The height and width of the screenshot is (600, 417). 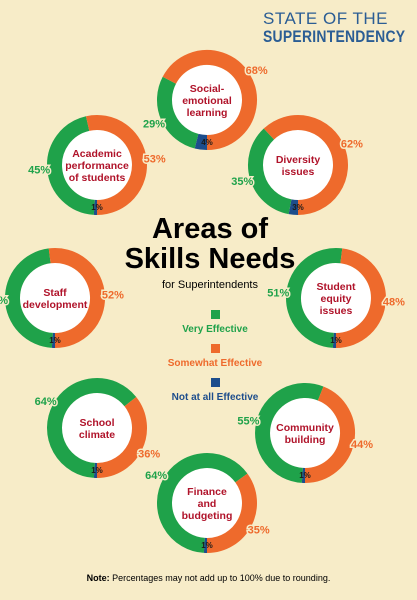 I want to click on donut-category-label-finance-and-budgeting: Finance, so click(x=207, y=492).